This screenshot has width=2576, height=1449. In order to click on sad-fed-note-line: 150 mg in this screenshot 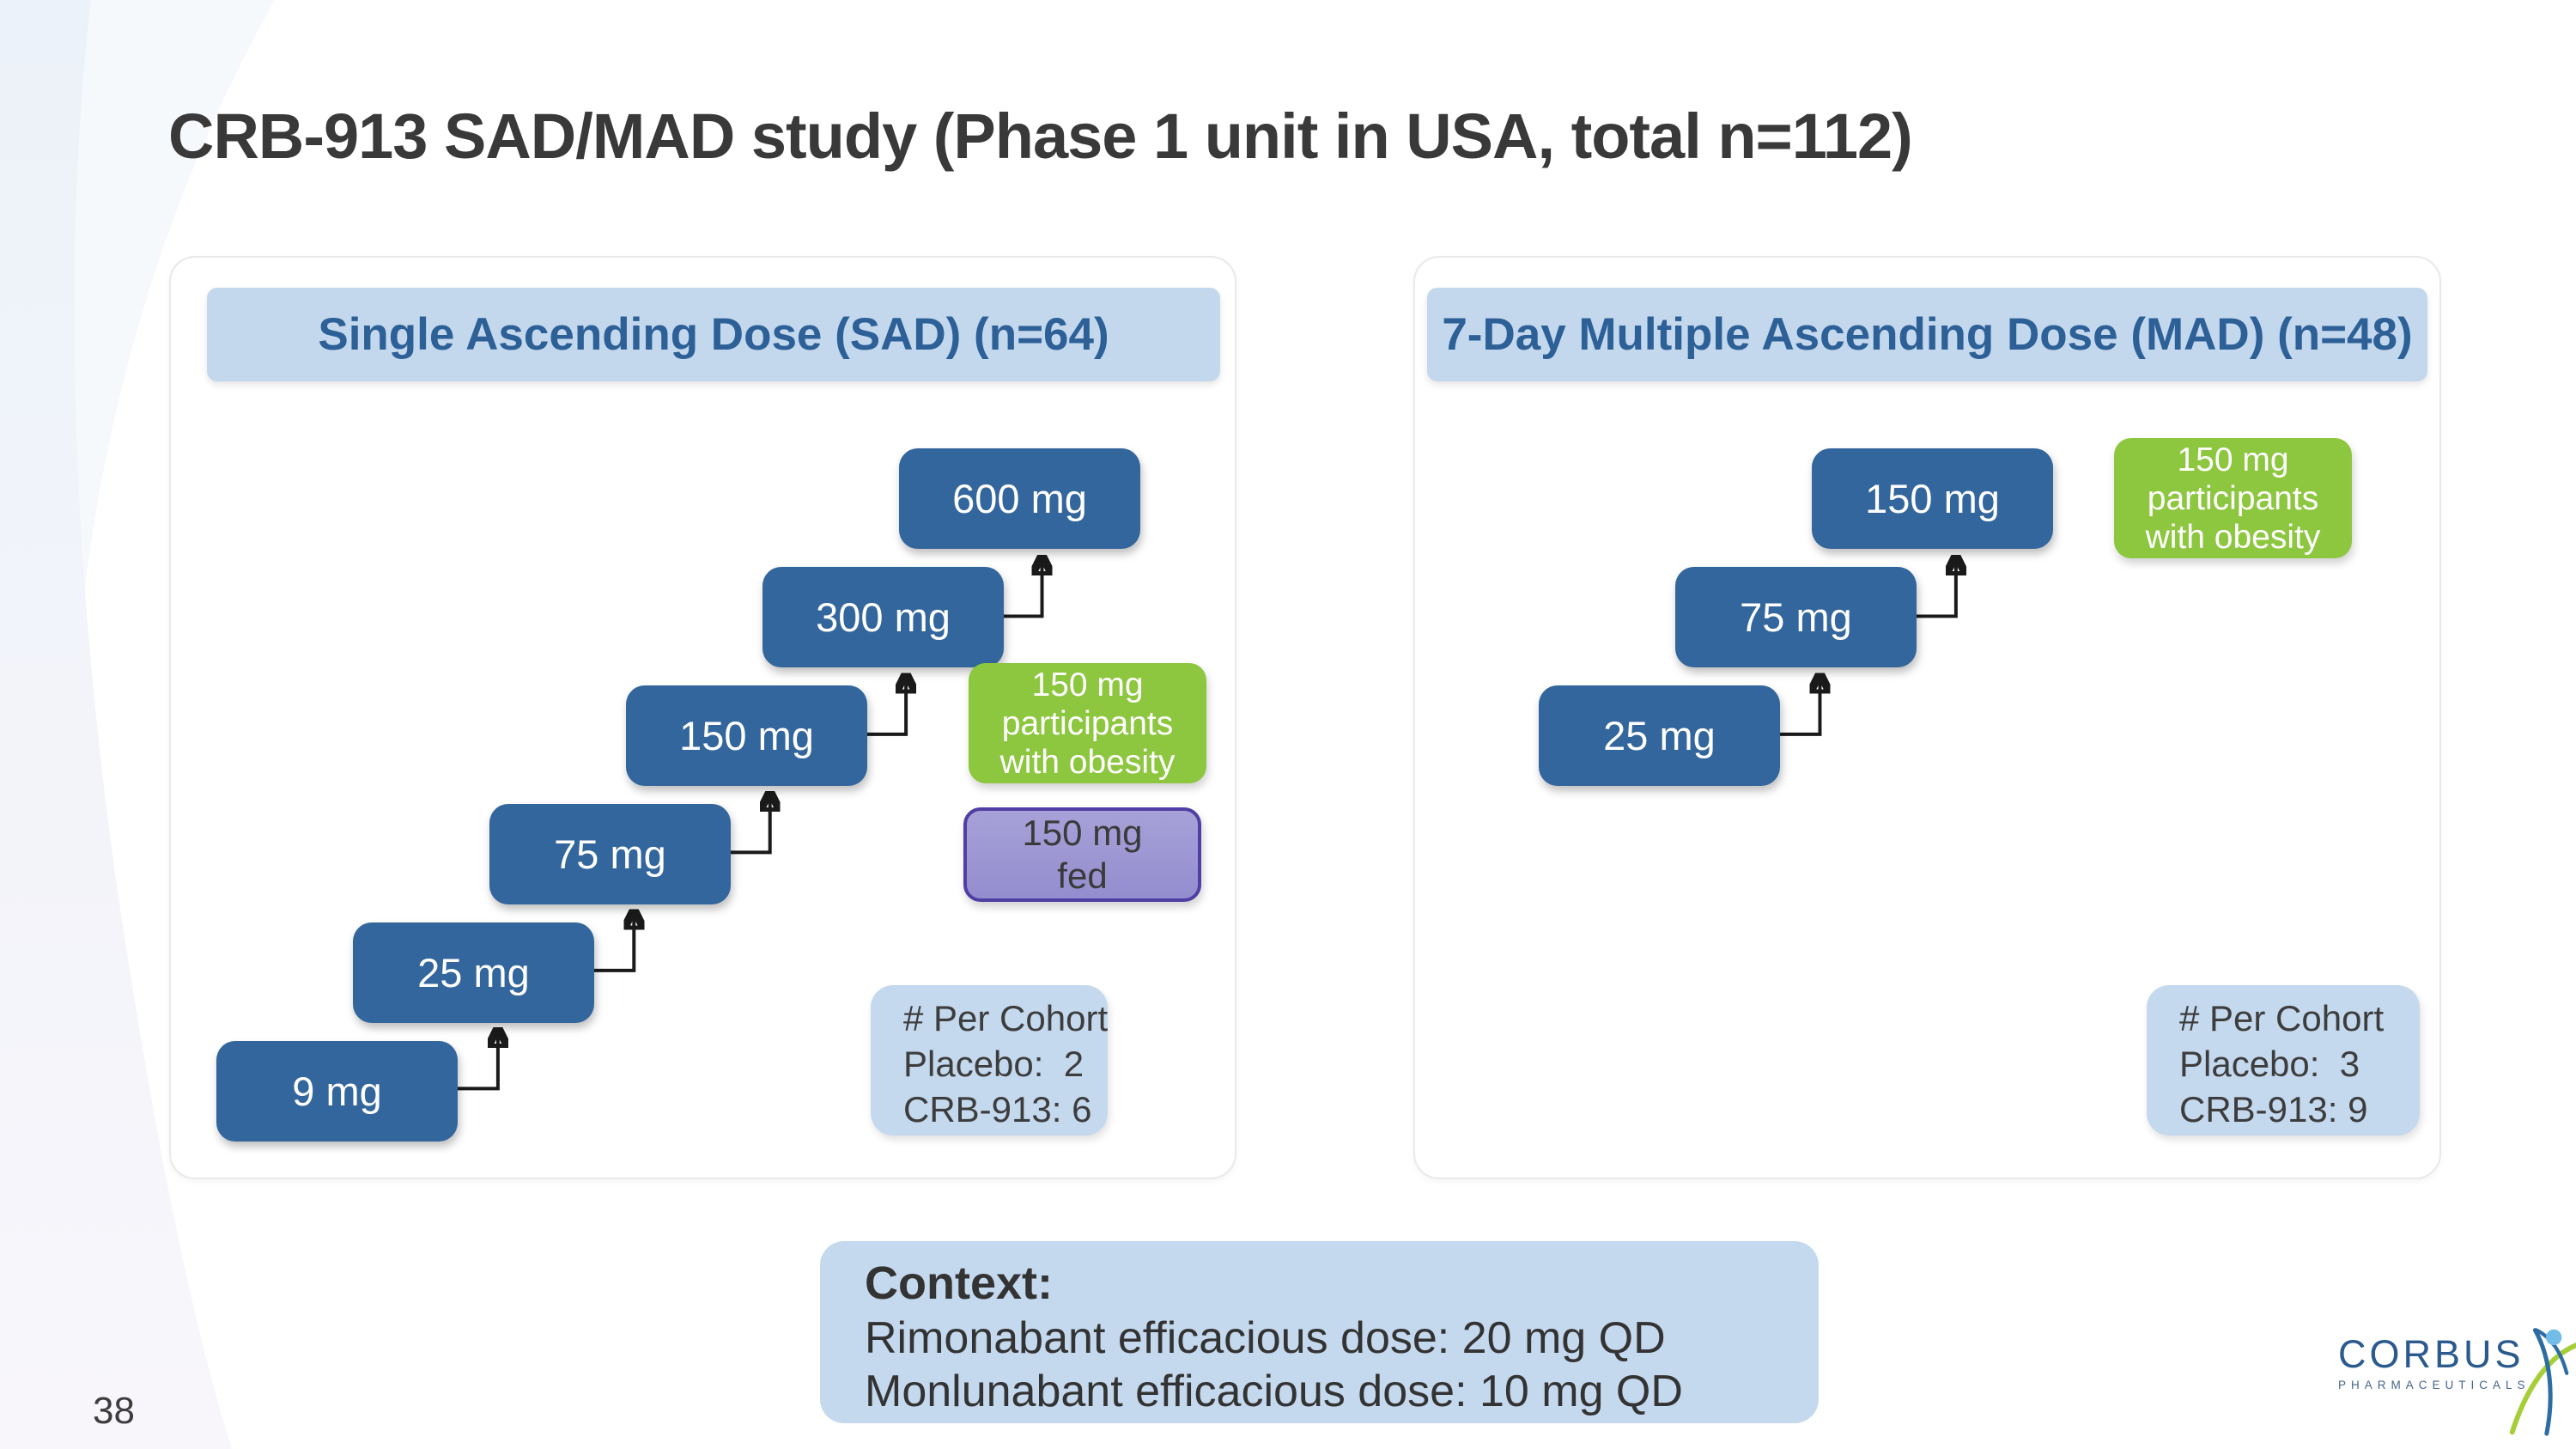, I will do `click(1082, 833)`.